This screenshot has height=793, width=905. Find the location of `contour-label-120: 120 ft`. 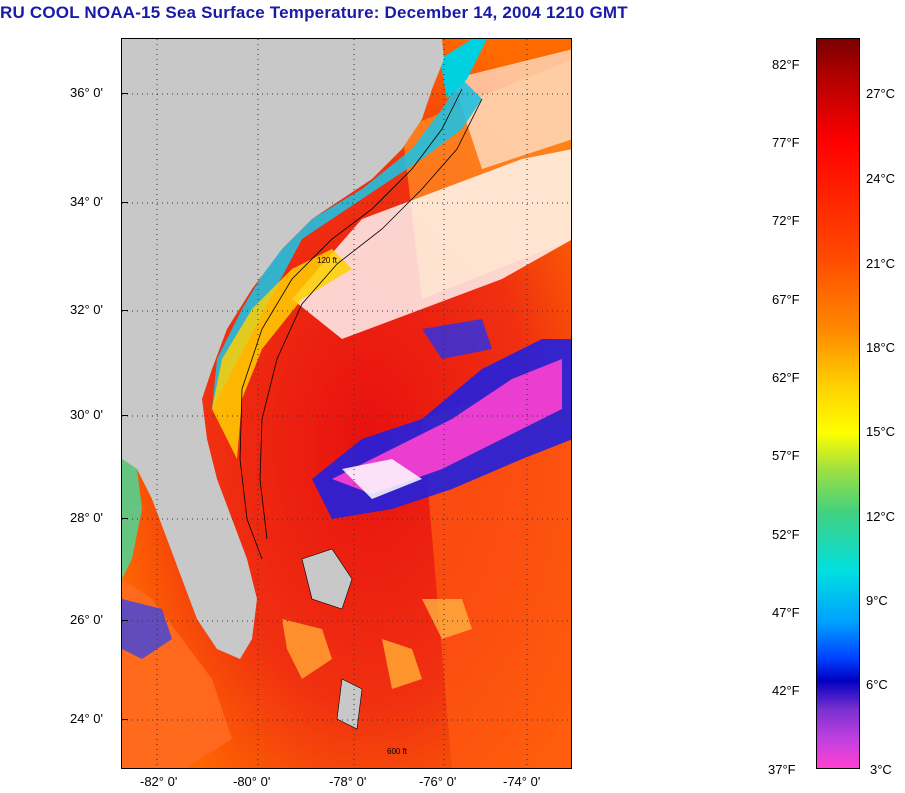

contour-label-120: 120 ft is located at coordinates (327, 260).